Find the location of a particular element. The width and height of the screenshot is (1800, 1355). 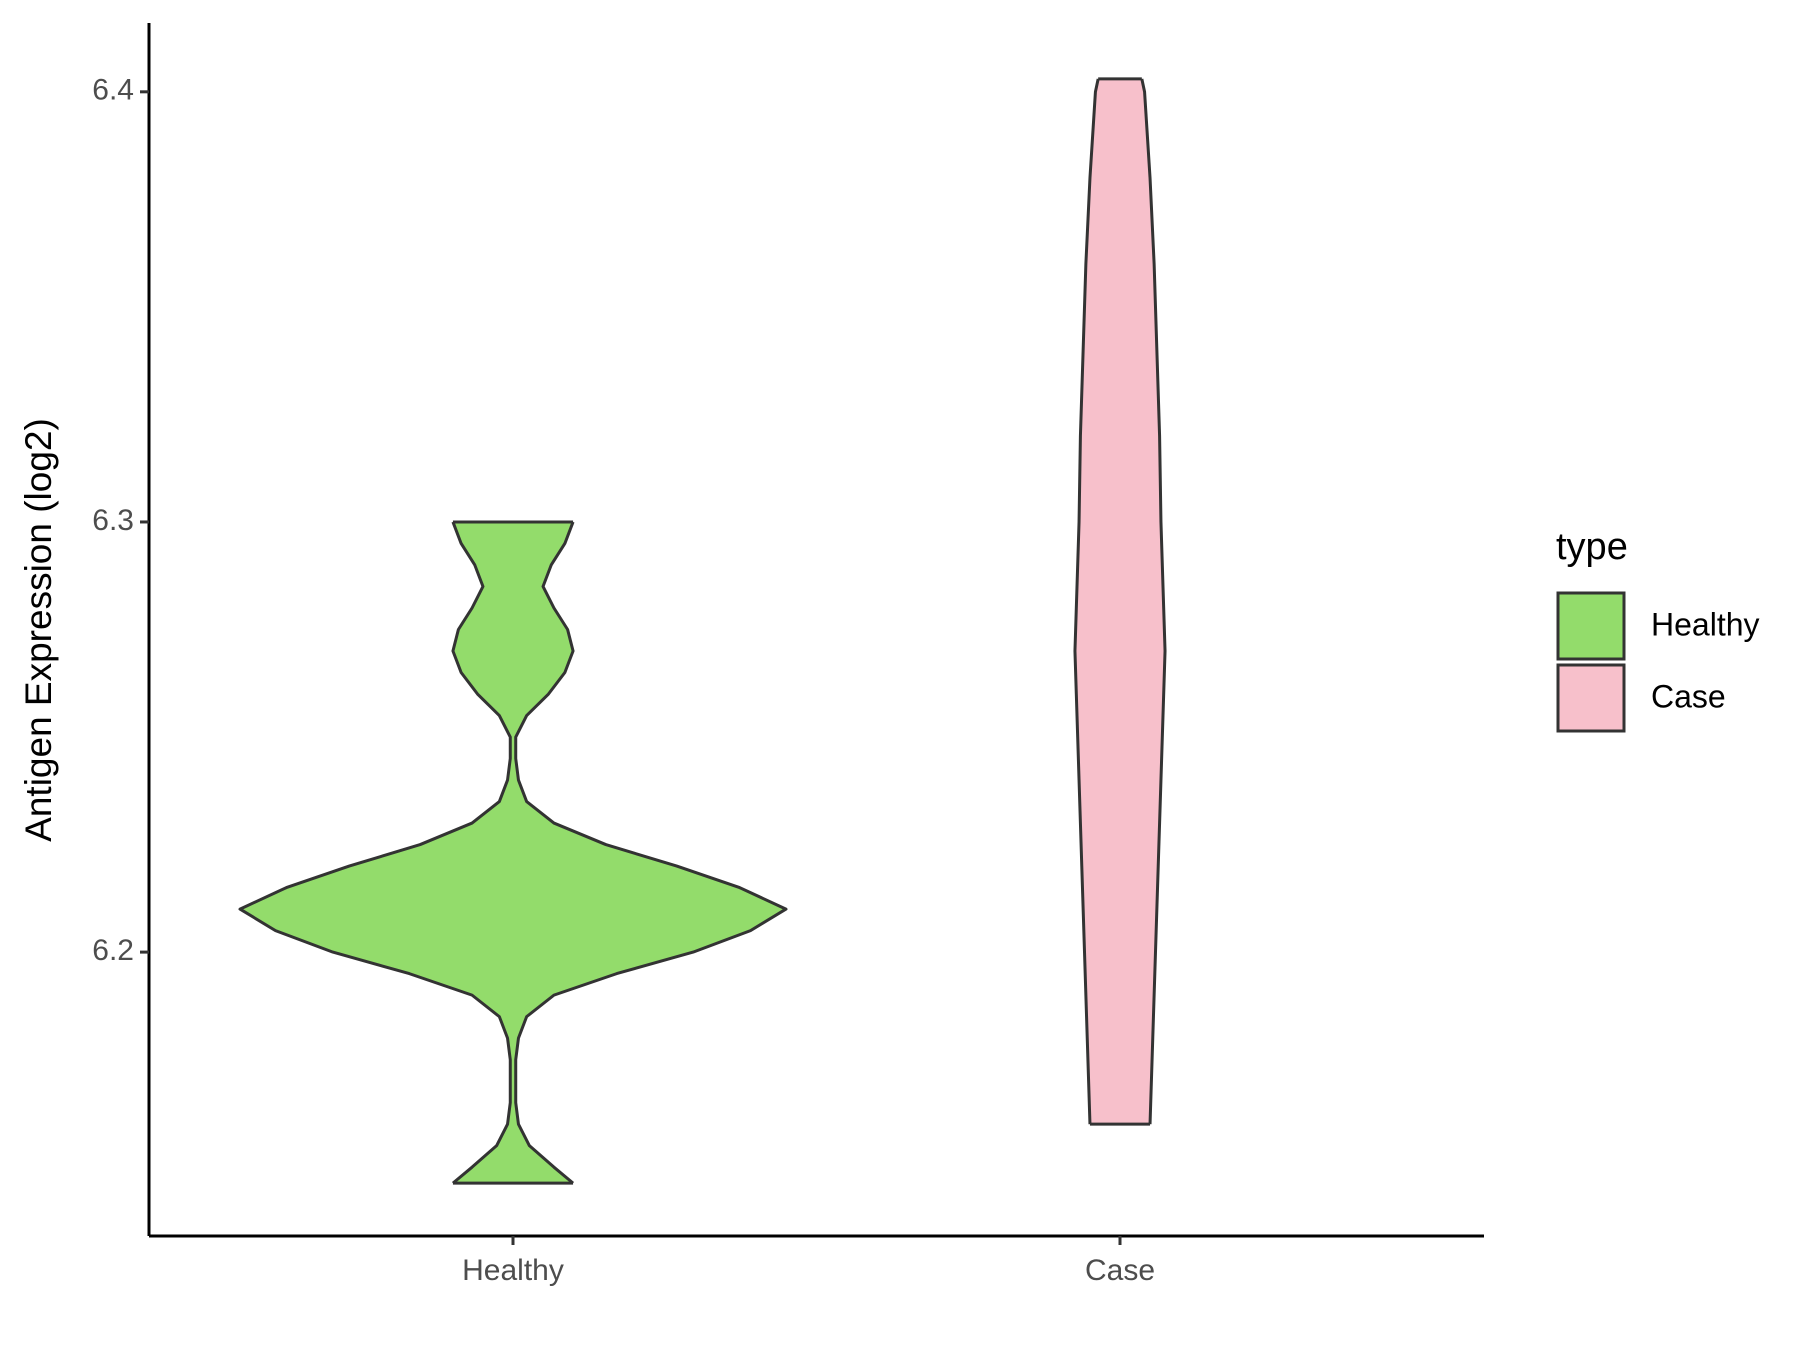

x-tick-label: Healthy is located at coordinates (513, 1270).